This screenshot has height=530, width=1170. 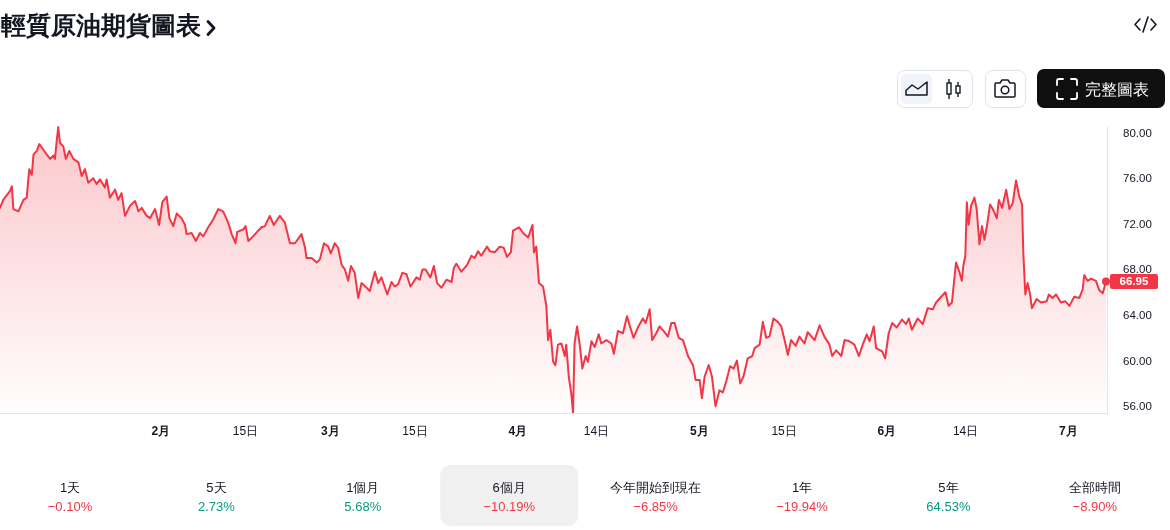 I want to click on chart-title: 輕質原油期貨圖表, so click(x=101, y=25).